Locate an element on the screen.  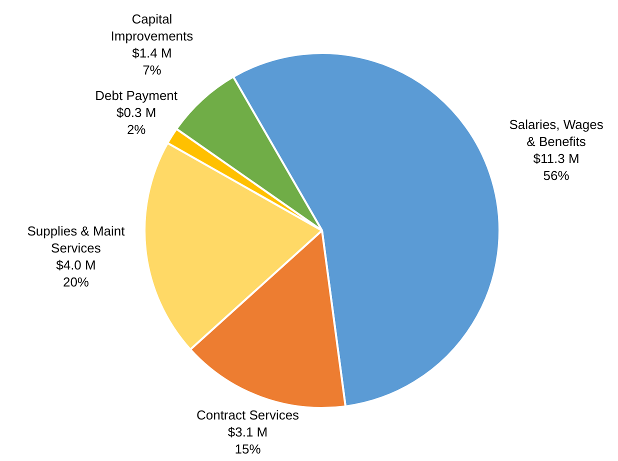
data-label: $4.0 M 20% is located at coordinates (76, 274).